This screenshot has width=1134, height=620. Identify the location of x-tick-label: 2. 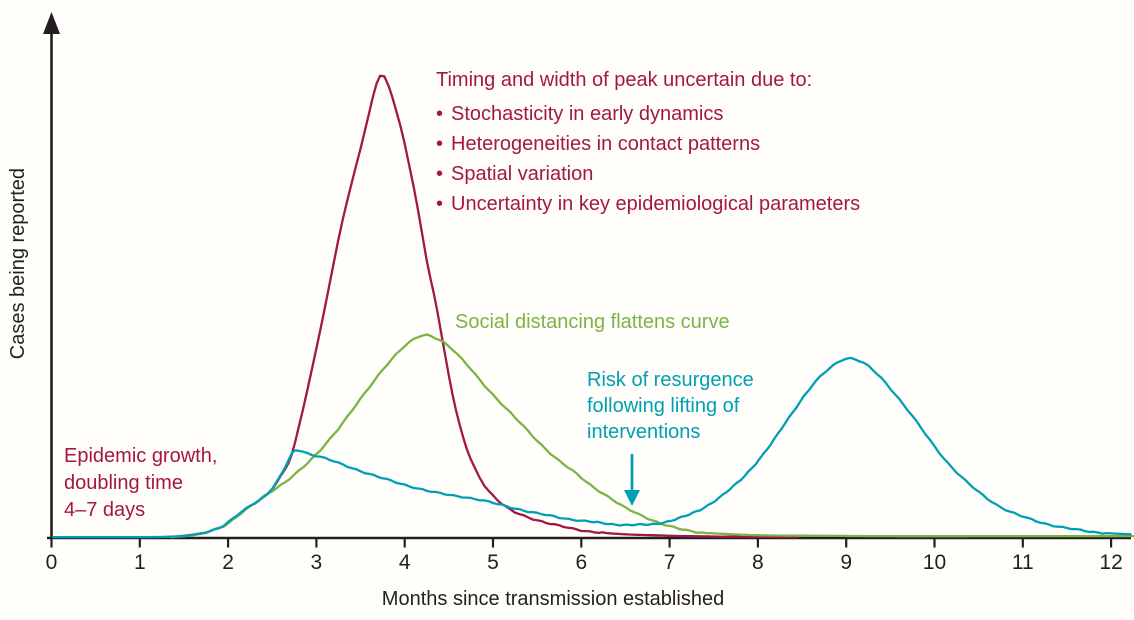
(228, 562).